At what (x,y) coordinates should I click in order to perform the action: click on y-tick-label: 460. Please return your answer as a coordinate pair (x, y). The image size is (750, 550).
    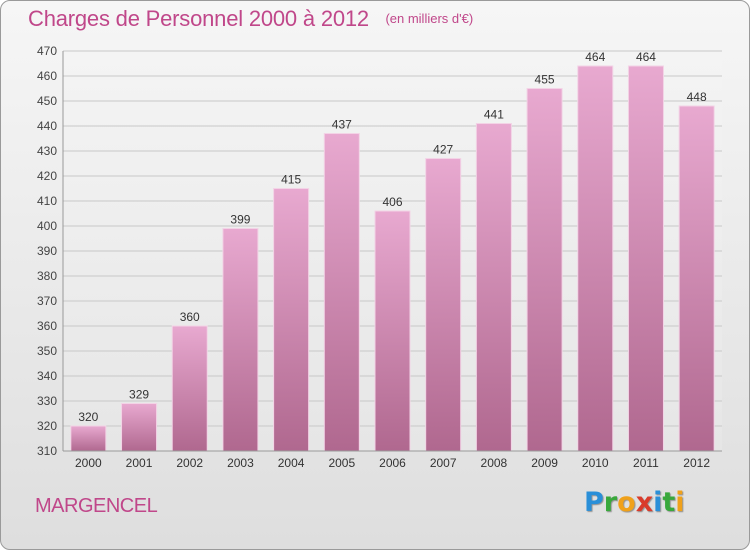
    Looking at the image, I should click on (47, 76).